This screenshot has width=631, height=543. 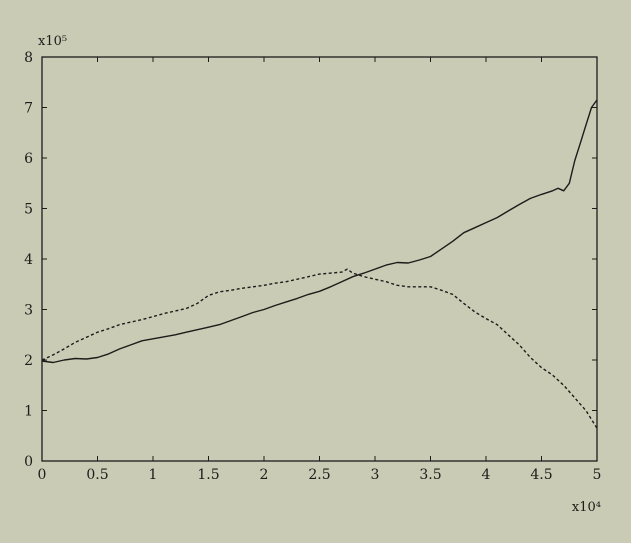 What do you see at coordinates (28, 361) in the screenshot?
I see `y-tick-label: 2` at bounding box center [28, 361].